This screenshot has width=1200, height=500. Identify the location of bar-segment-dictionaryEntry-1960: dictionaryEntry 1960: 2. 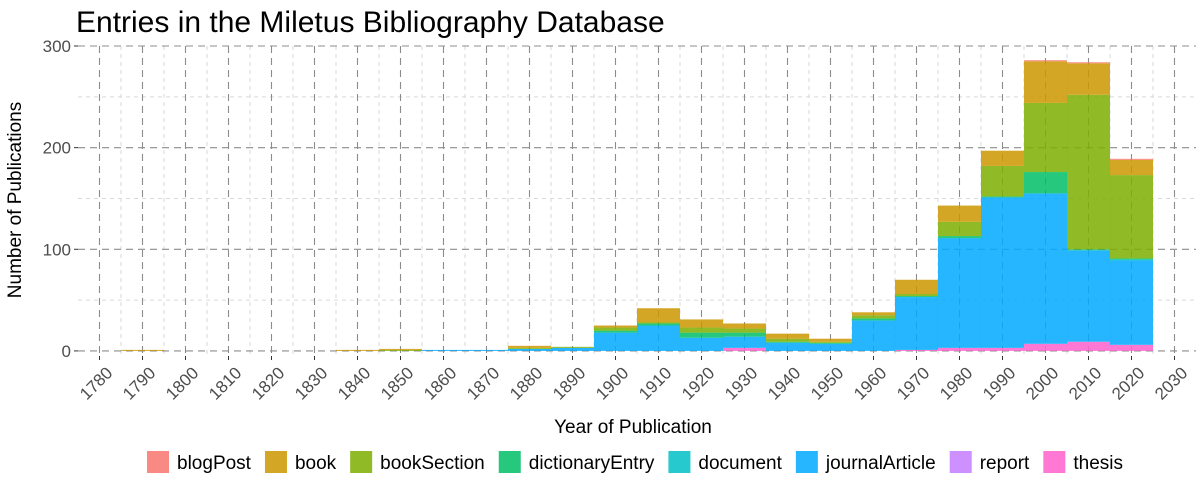
(873, 319).